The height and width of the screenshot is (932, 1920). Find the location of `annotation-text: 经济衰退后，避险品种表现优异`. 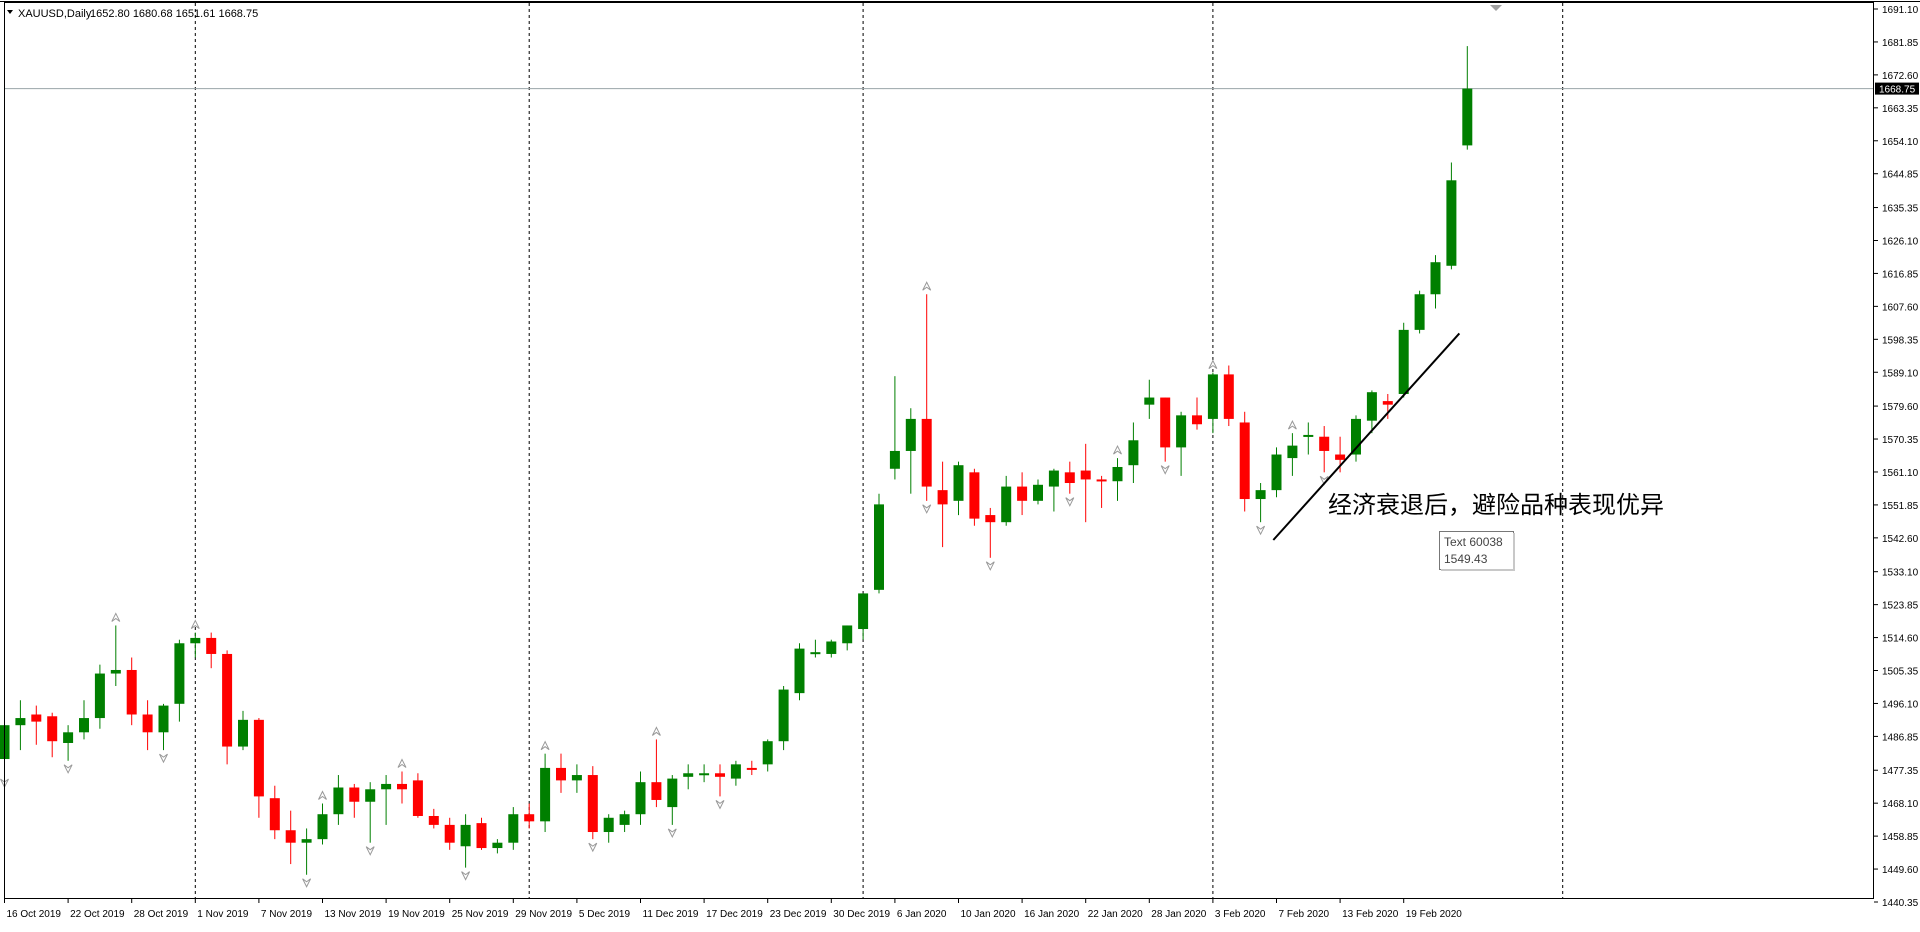

annotation-text: 经济衰退后，避险品种表现优异 is located at coordinates (1496, 505).